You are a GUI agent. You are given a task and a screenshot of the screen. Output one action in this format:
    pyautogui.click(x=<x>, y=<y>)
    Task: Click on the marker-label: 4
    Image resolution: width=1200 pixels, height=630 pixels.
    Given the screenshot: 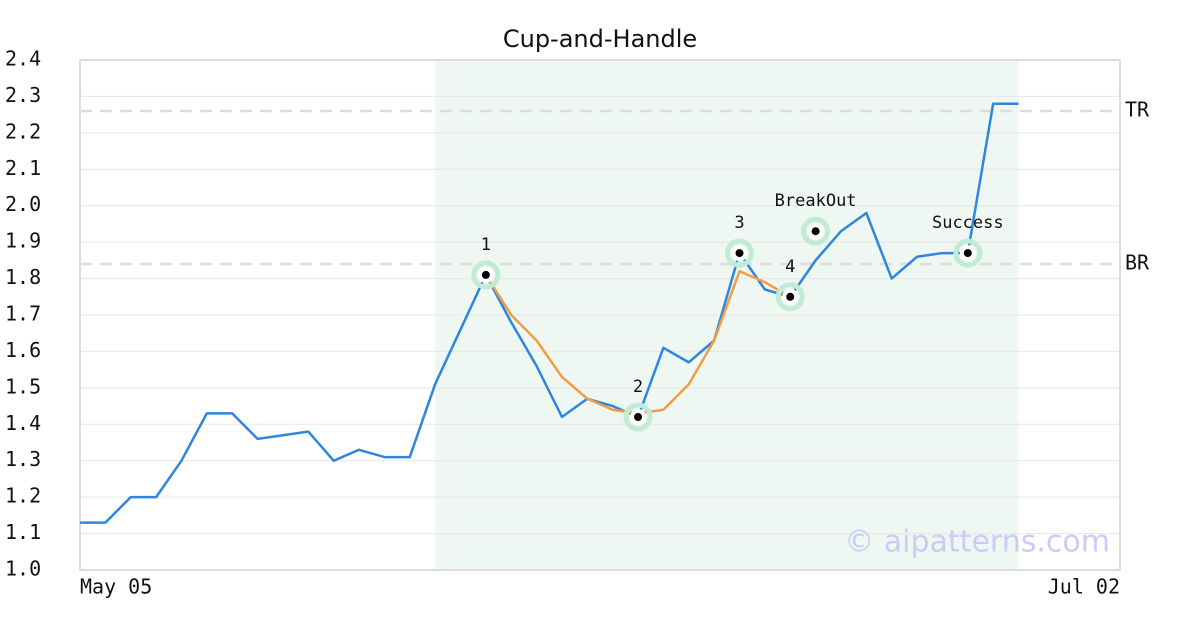 What is the action you would take?
    pyautogui.click(x=790, y=267)
    